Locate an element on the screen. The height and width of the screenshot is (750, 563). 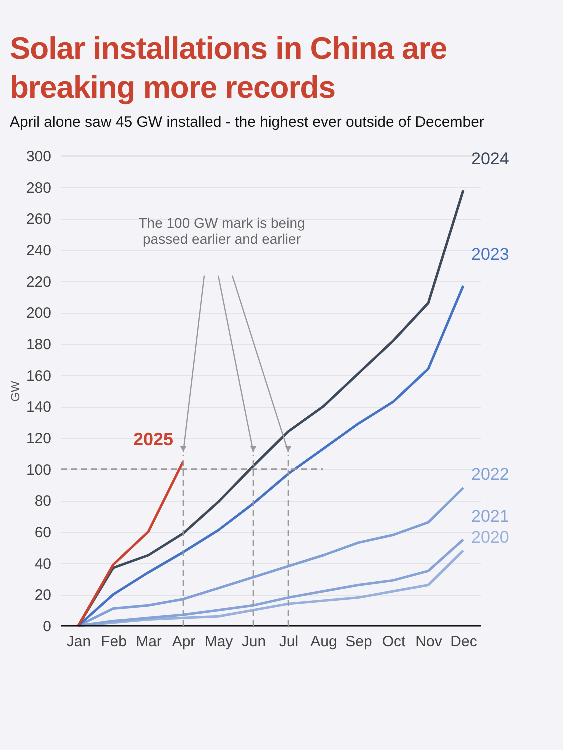
y-tick-label: 300 is located at coordinates (39, 156).